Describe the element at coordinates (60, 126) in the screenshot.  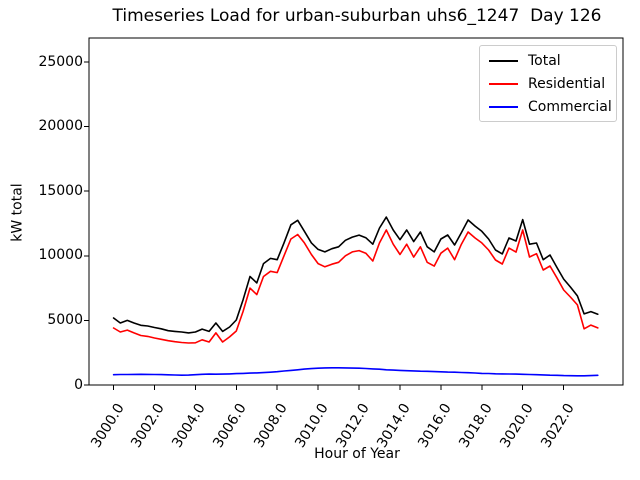
I see `y-tick-label: 20000` at that location.